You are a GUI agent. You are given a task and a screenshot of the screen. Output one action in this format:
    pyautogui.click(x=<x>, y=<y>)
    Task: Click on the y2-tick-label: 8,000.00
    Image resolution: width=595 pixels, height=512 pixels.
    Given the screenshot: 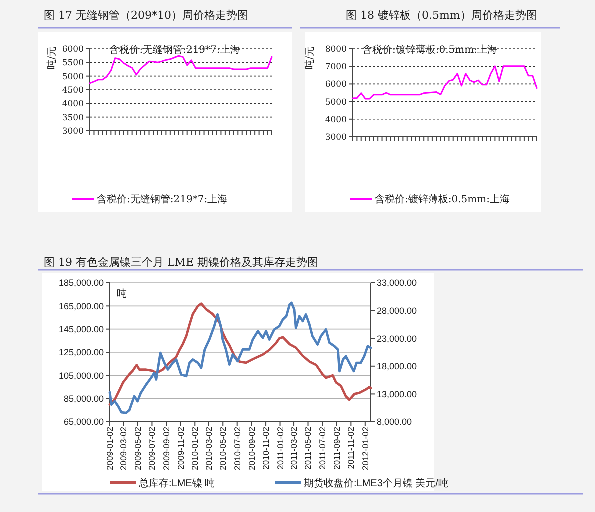 What is the action you would take?
    pyautogui.click(x=394, y=422)
    